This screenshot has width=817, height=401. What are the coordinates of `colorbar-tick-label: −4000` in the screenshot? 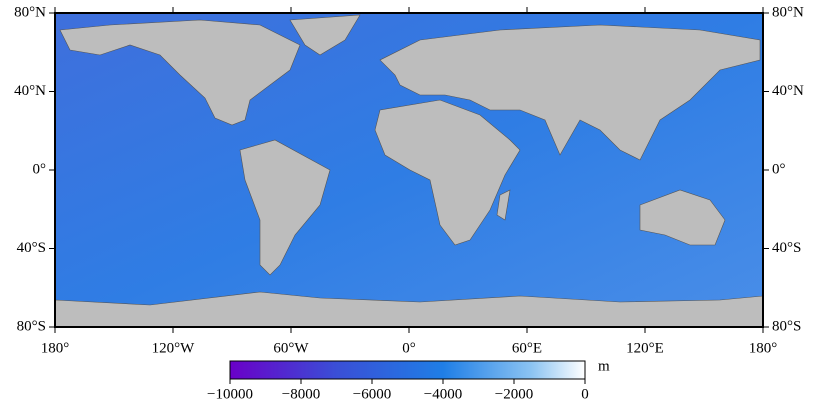 It's located at (443, 393).